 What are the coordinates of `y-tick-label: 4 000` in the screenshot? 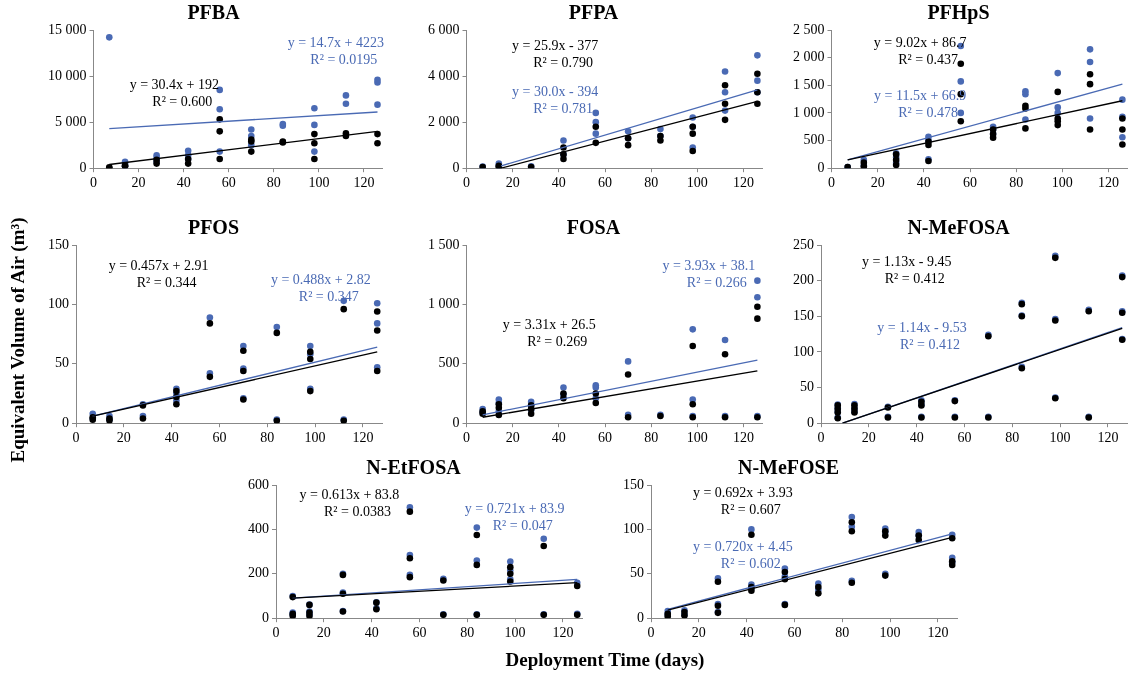 It's located at (444, 75).